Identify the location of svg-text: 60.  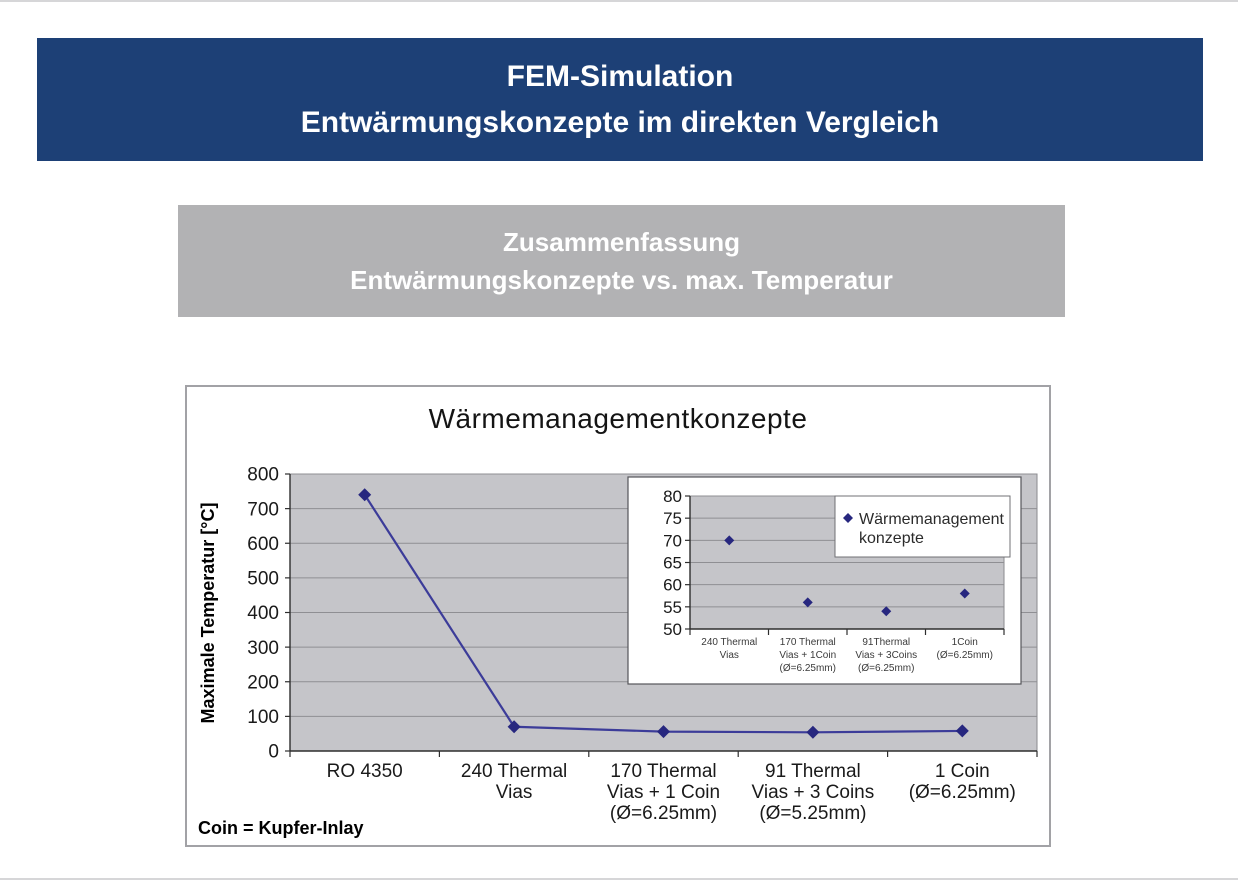
(672, 585).